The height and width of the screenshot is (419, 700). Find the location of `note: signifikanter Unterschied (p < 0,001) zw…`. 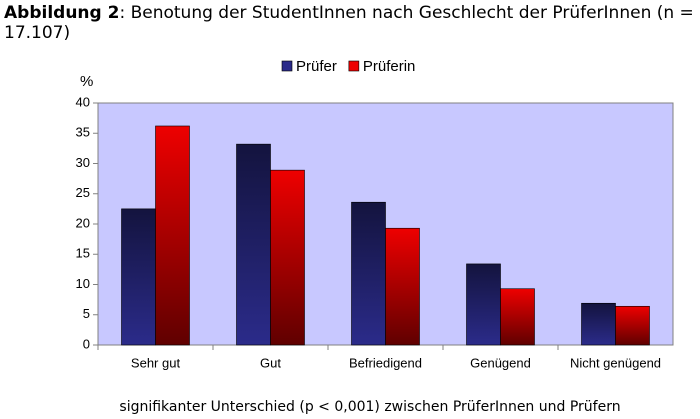

note: signifikanter Unterschied (p < 0,001) zw… is located at coordinates (369, 407).